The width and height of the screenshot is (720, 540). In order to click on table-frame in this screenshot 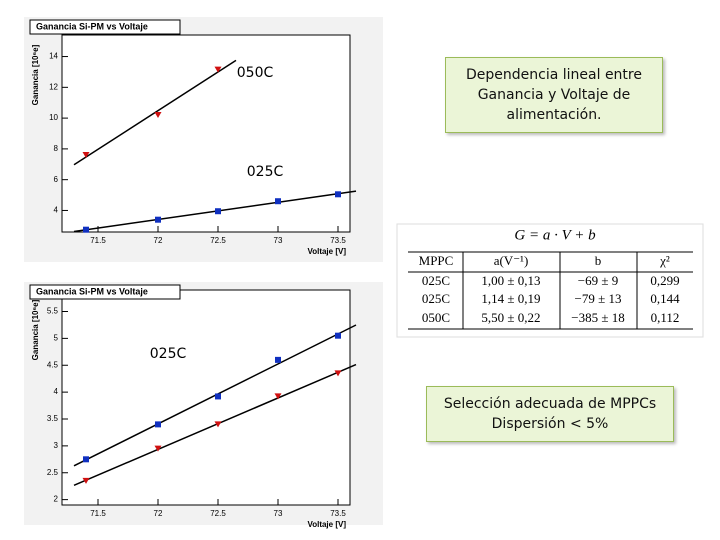, I will do `click(550, 280)`.